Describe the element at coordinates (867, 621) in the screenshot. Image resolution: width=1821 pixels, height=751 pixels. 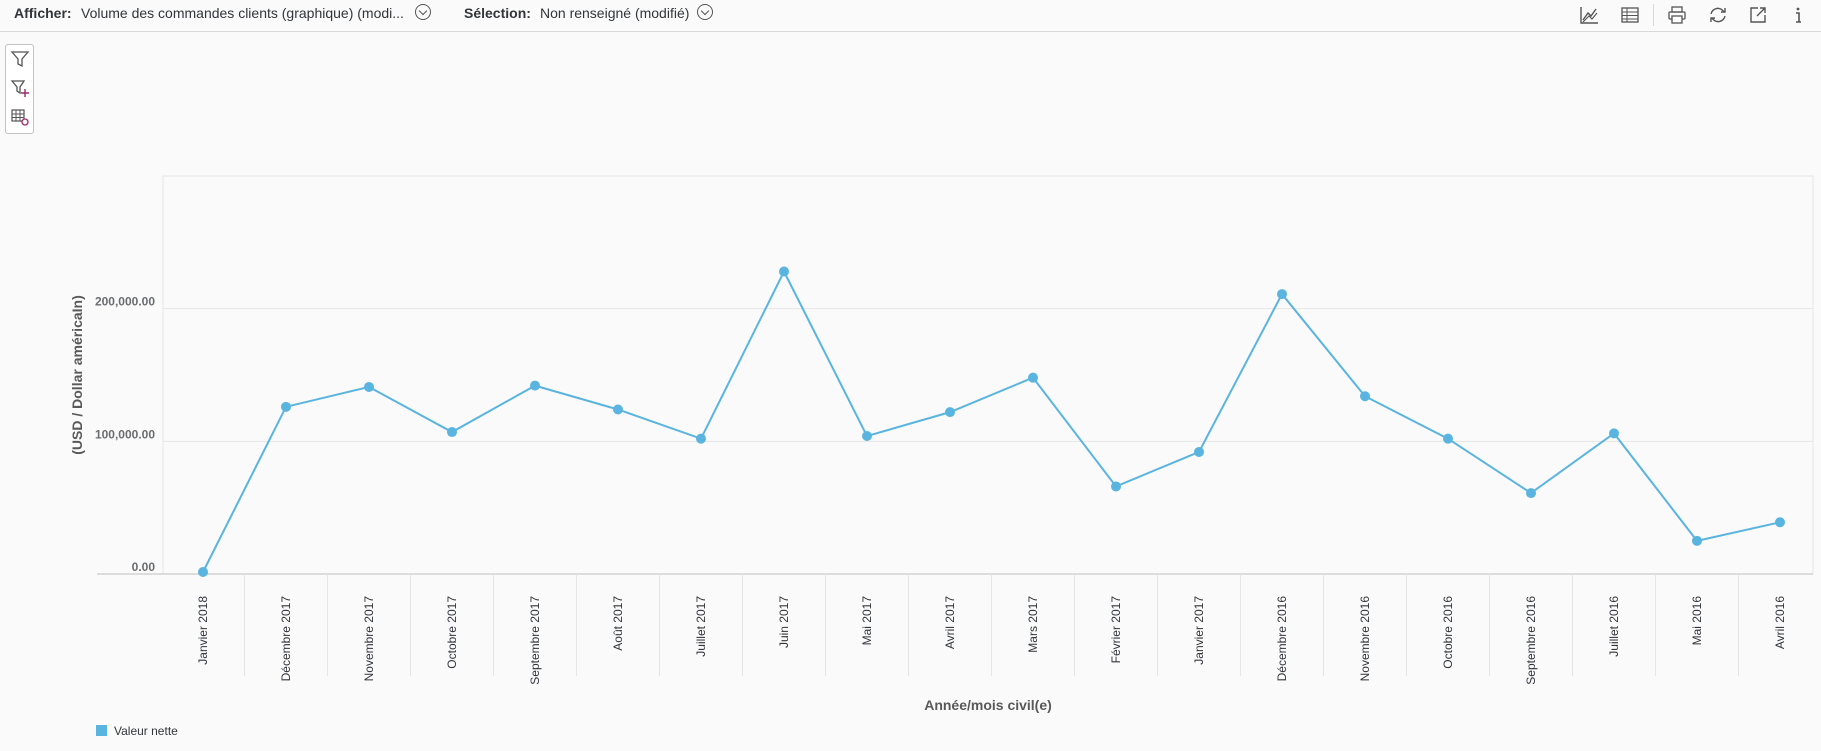
I see `x-tick-label: Mai 2017` at that location.